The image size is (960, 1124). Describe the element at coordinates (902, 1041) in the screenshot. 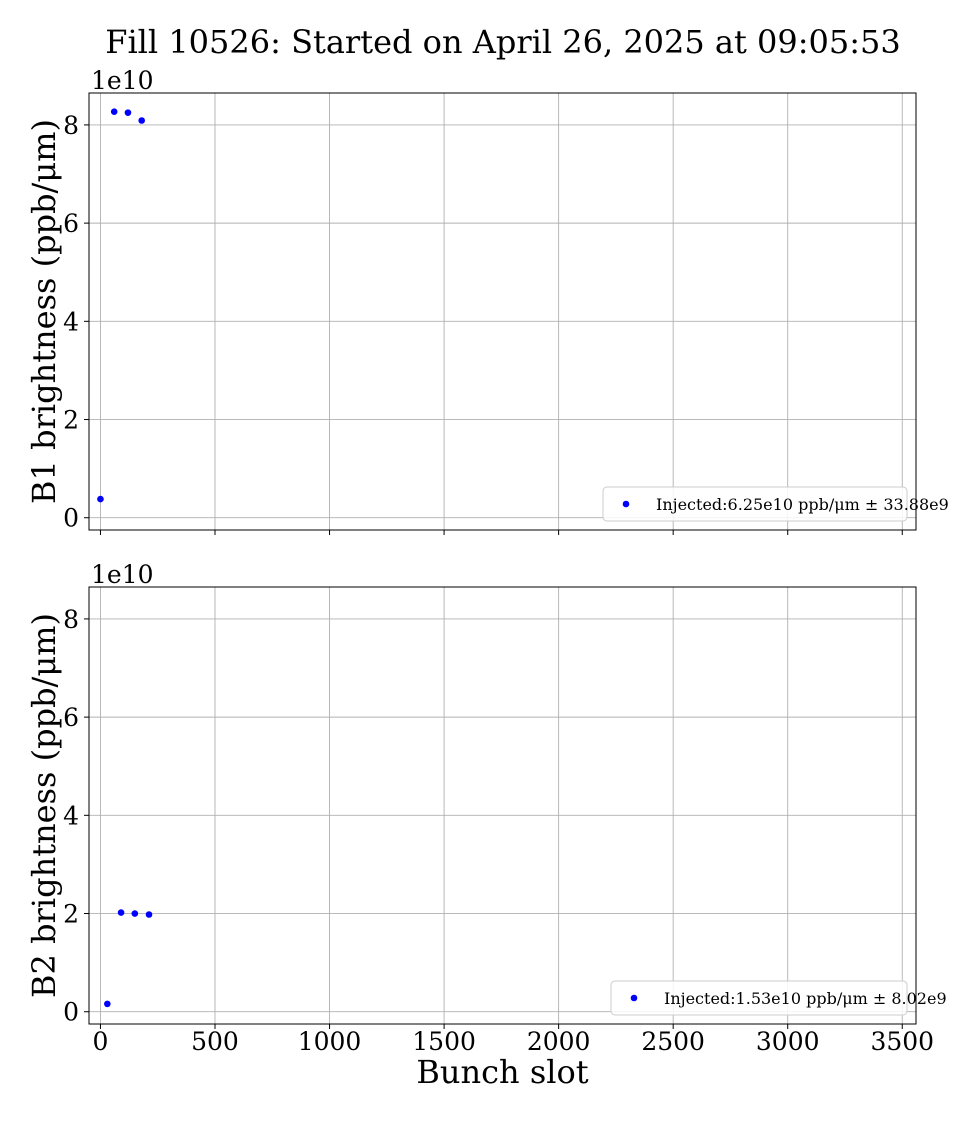

I see `x-tick-label: 3500` at that location.